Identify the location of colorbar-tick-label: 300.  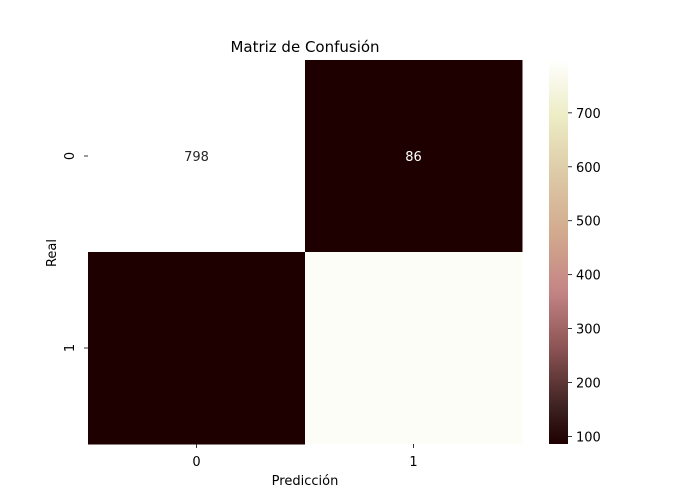
(588, 330).